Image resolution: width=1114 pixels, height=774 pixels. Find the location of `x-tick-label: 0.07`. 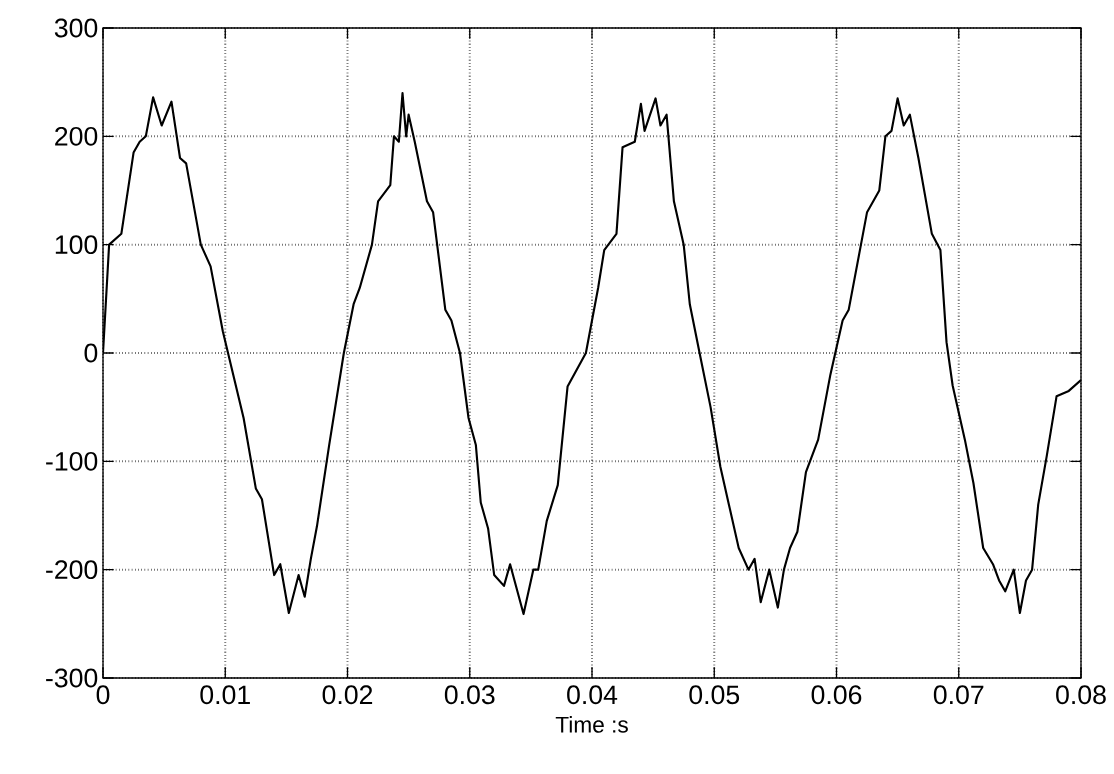

x-tick-label: 0.07 is located at coordinates (958, 695).